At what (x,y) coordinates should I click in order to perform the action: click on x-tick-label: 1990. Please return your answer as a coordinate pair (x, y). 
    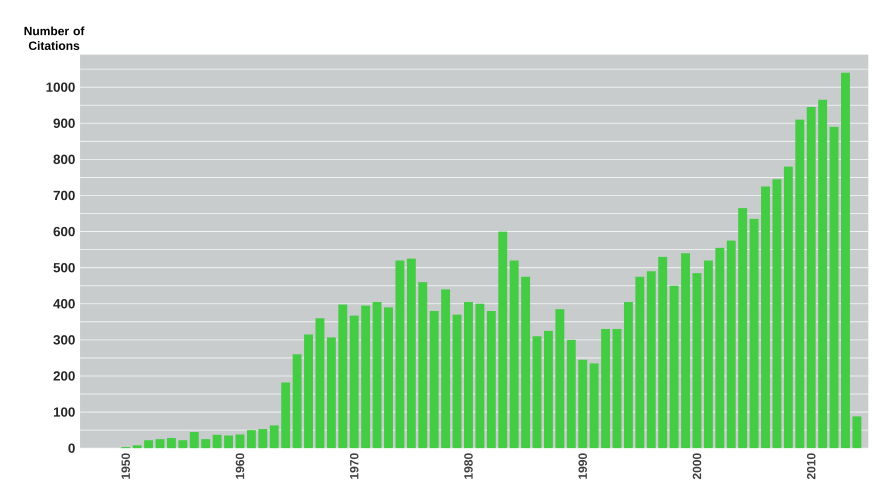
    Looking at the image, I should click on (582, 466).